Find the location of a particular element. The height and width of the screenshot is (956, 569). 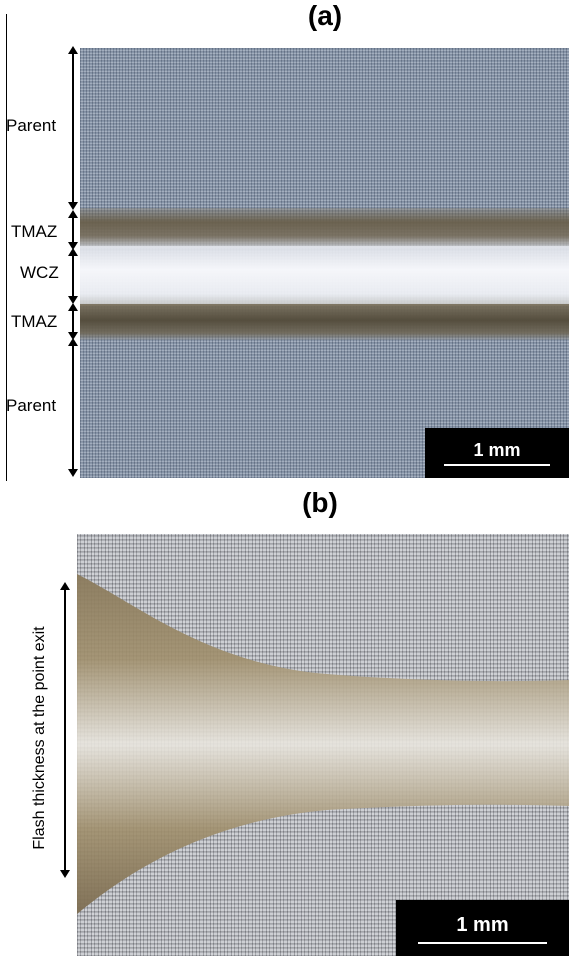

tmaz-bottom-band is located at coordinates (324, 322).